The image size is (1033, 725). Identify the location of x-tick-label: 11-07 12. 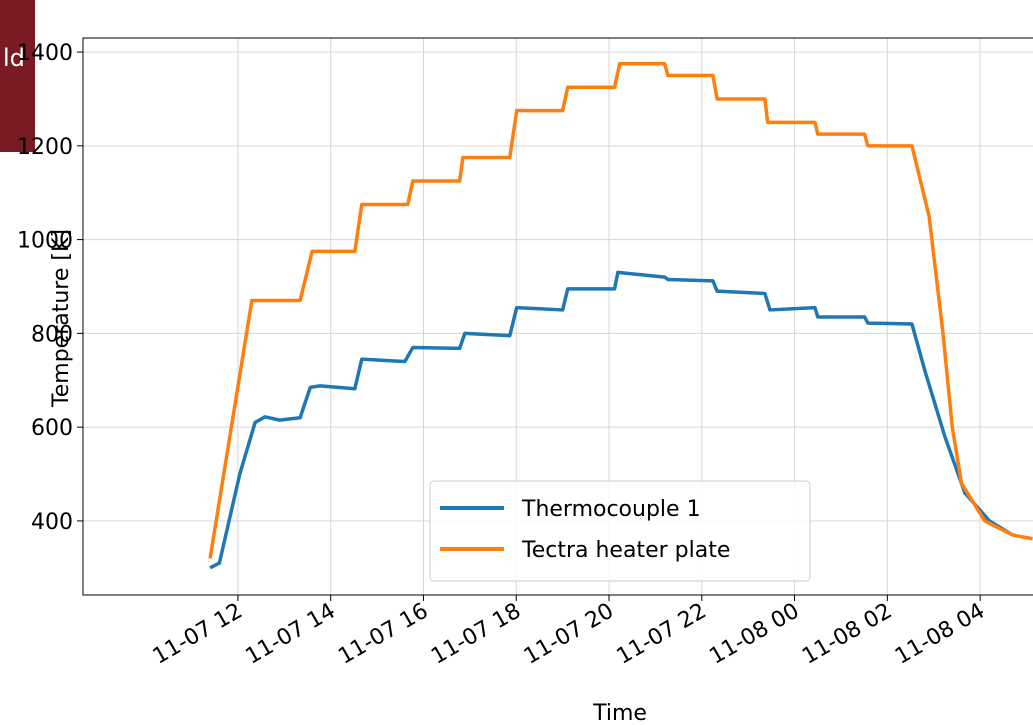
(198, 634).